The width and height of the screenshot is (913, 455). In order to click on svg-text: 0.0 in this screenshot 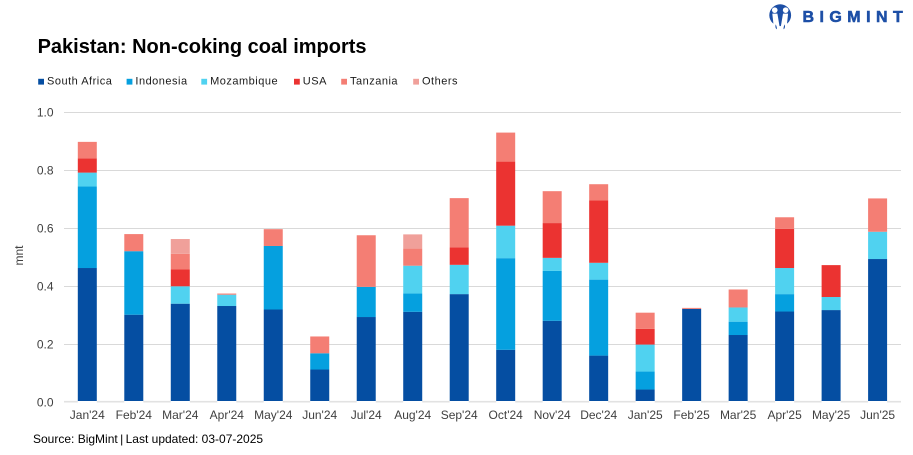, I will do `click(45, 402)`.